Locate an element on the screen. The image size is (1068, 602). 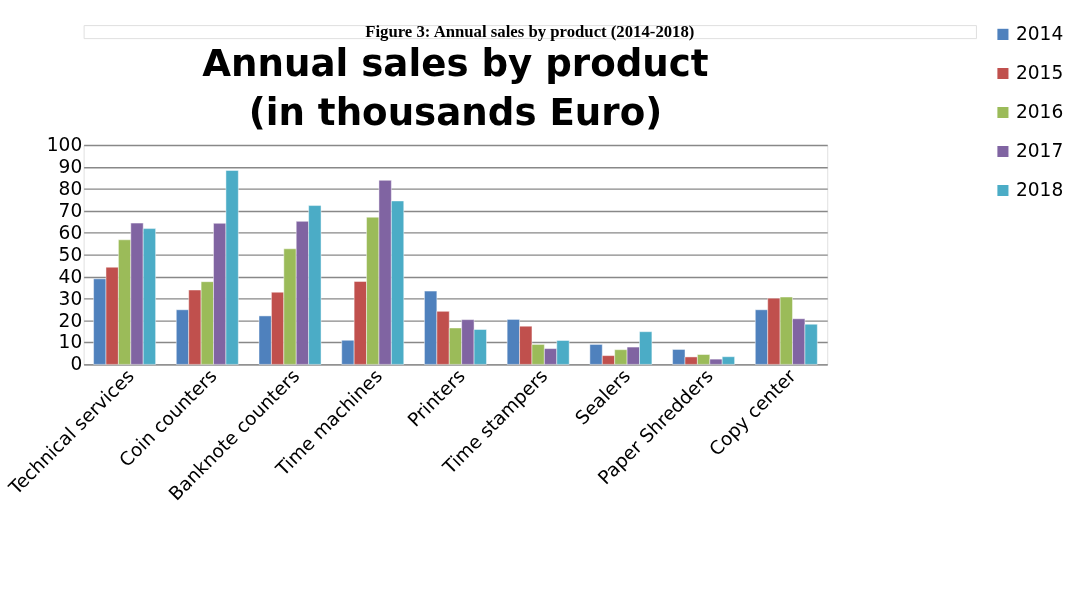
y-tick-label: 0 is located at coordinates (76, 364).